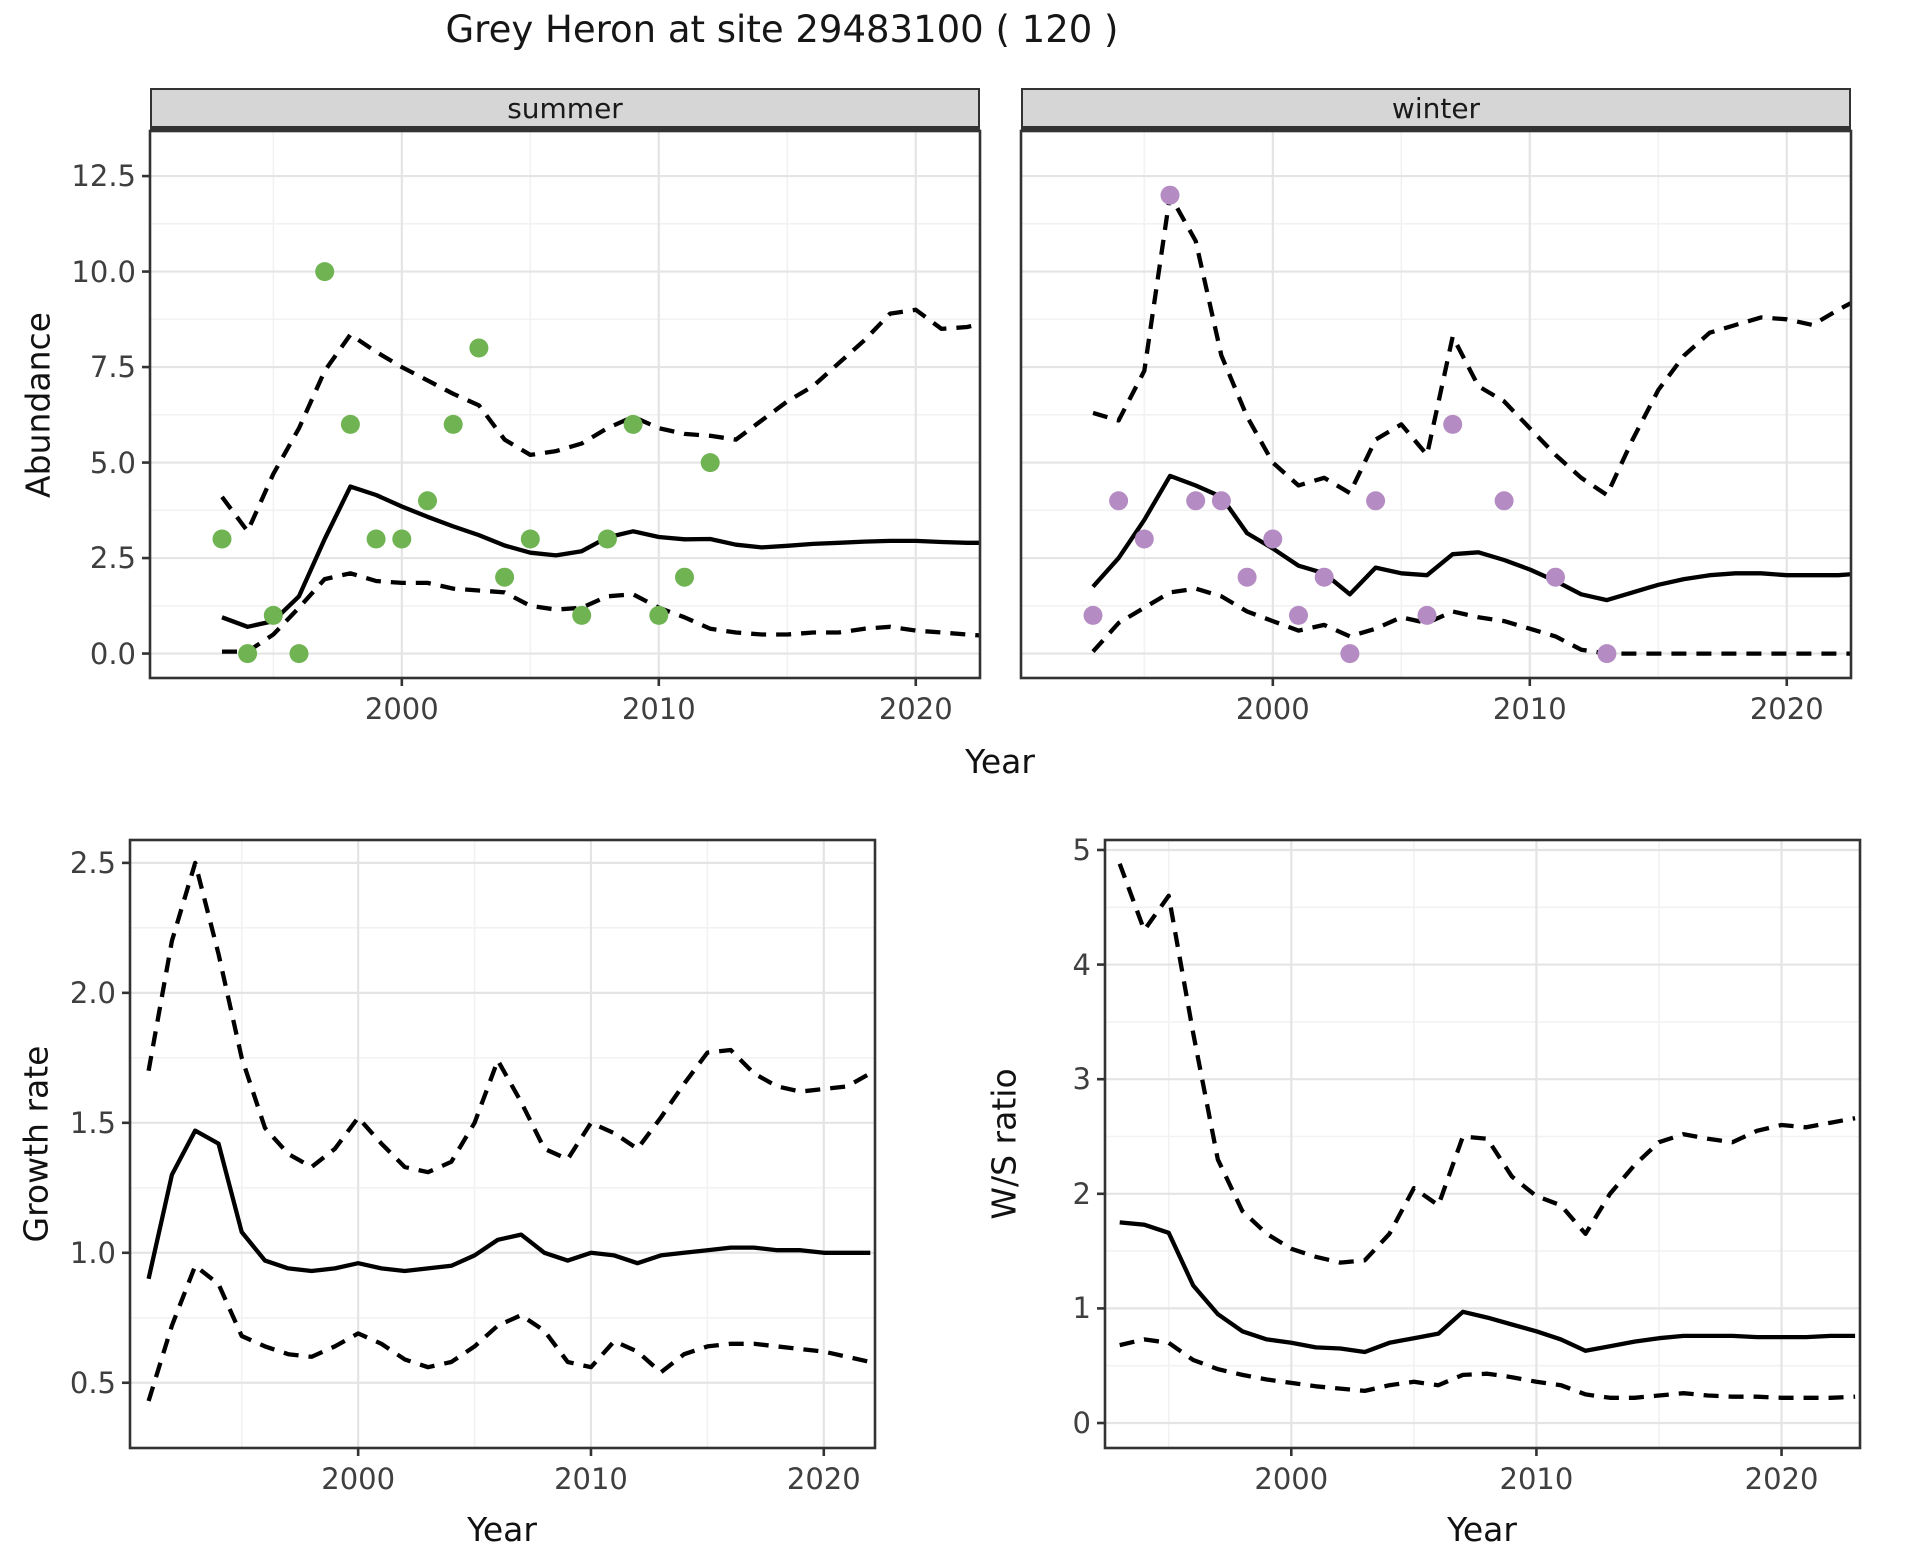 This screenshot has width=1920, height=1560. Describe the element at coordinates (1081, 1079) in the screenshot. I see `y-tick-label: 3` at that location.